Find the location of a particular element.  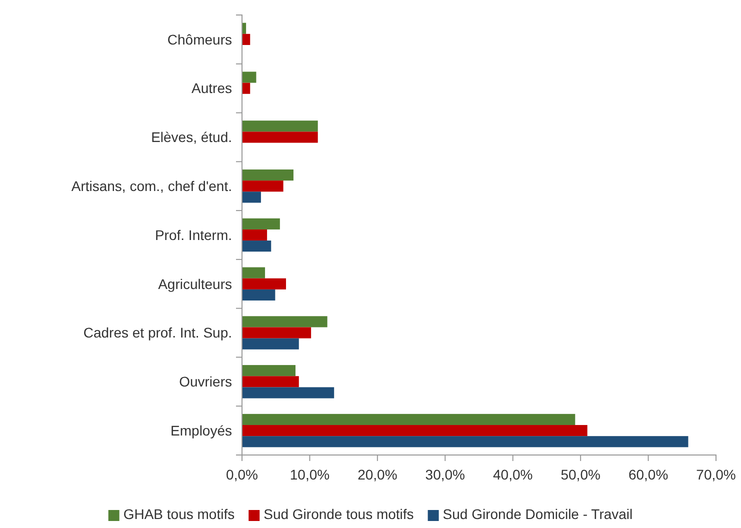

legend-label: Sud Gironde Domicile - Travail is located at coordinates (537, 514).